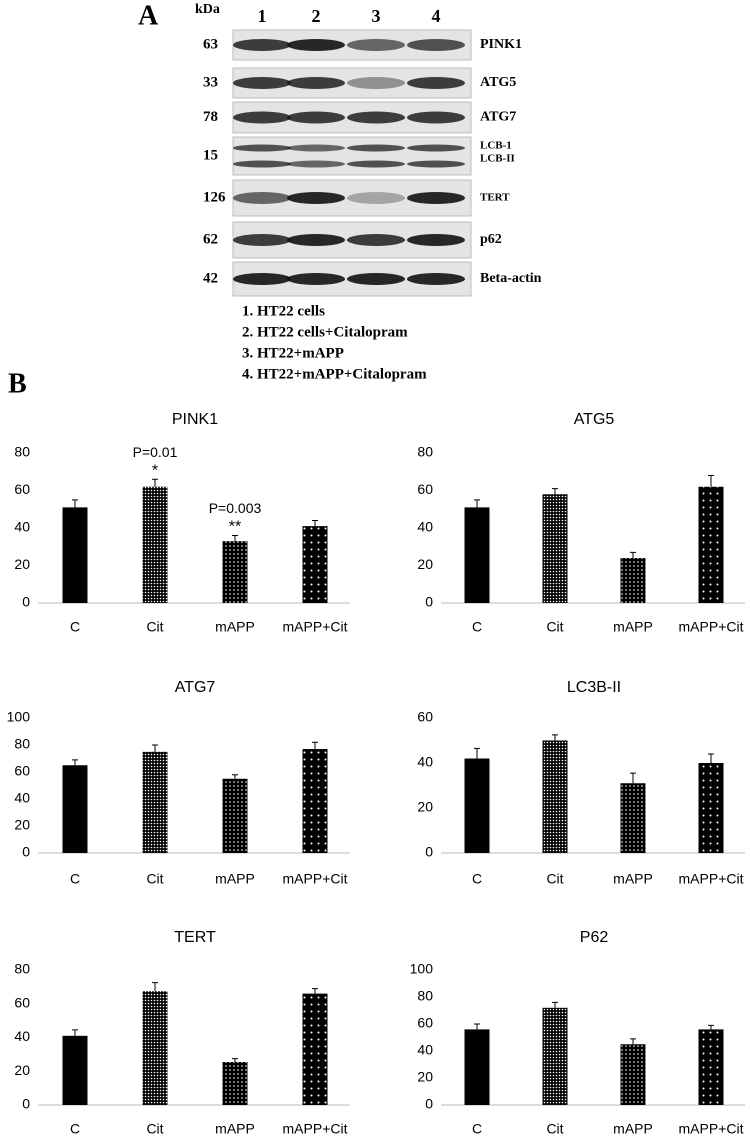  I want to click on p-value: P=0.01, so click(155, 452).